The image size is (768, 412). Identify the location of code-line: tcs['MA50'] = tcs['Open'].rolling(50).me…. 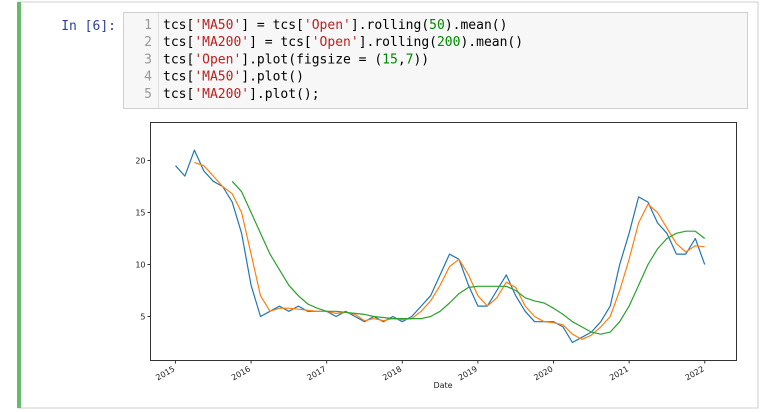
(335, 25).